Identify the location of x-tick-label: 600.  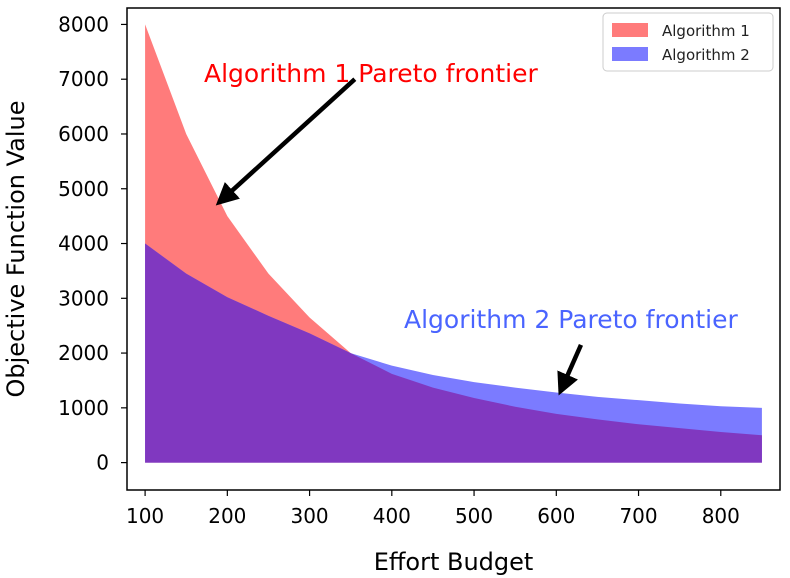
(556, 516).